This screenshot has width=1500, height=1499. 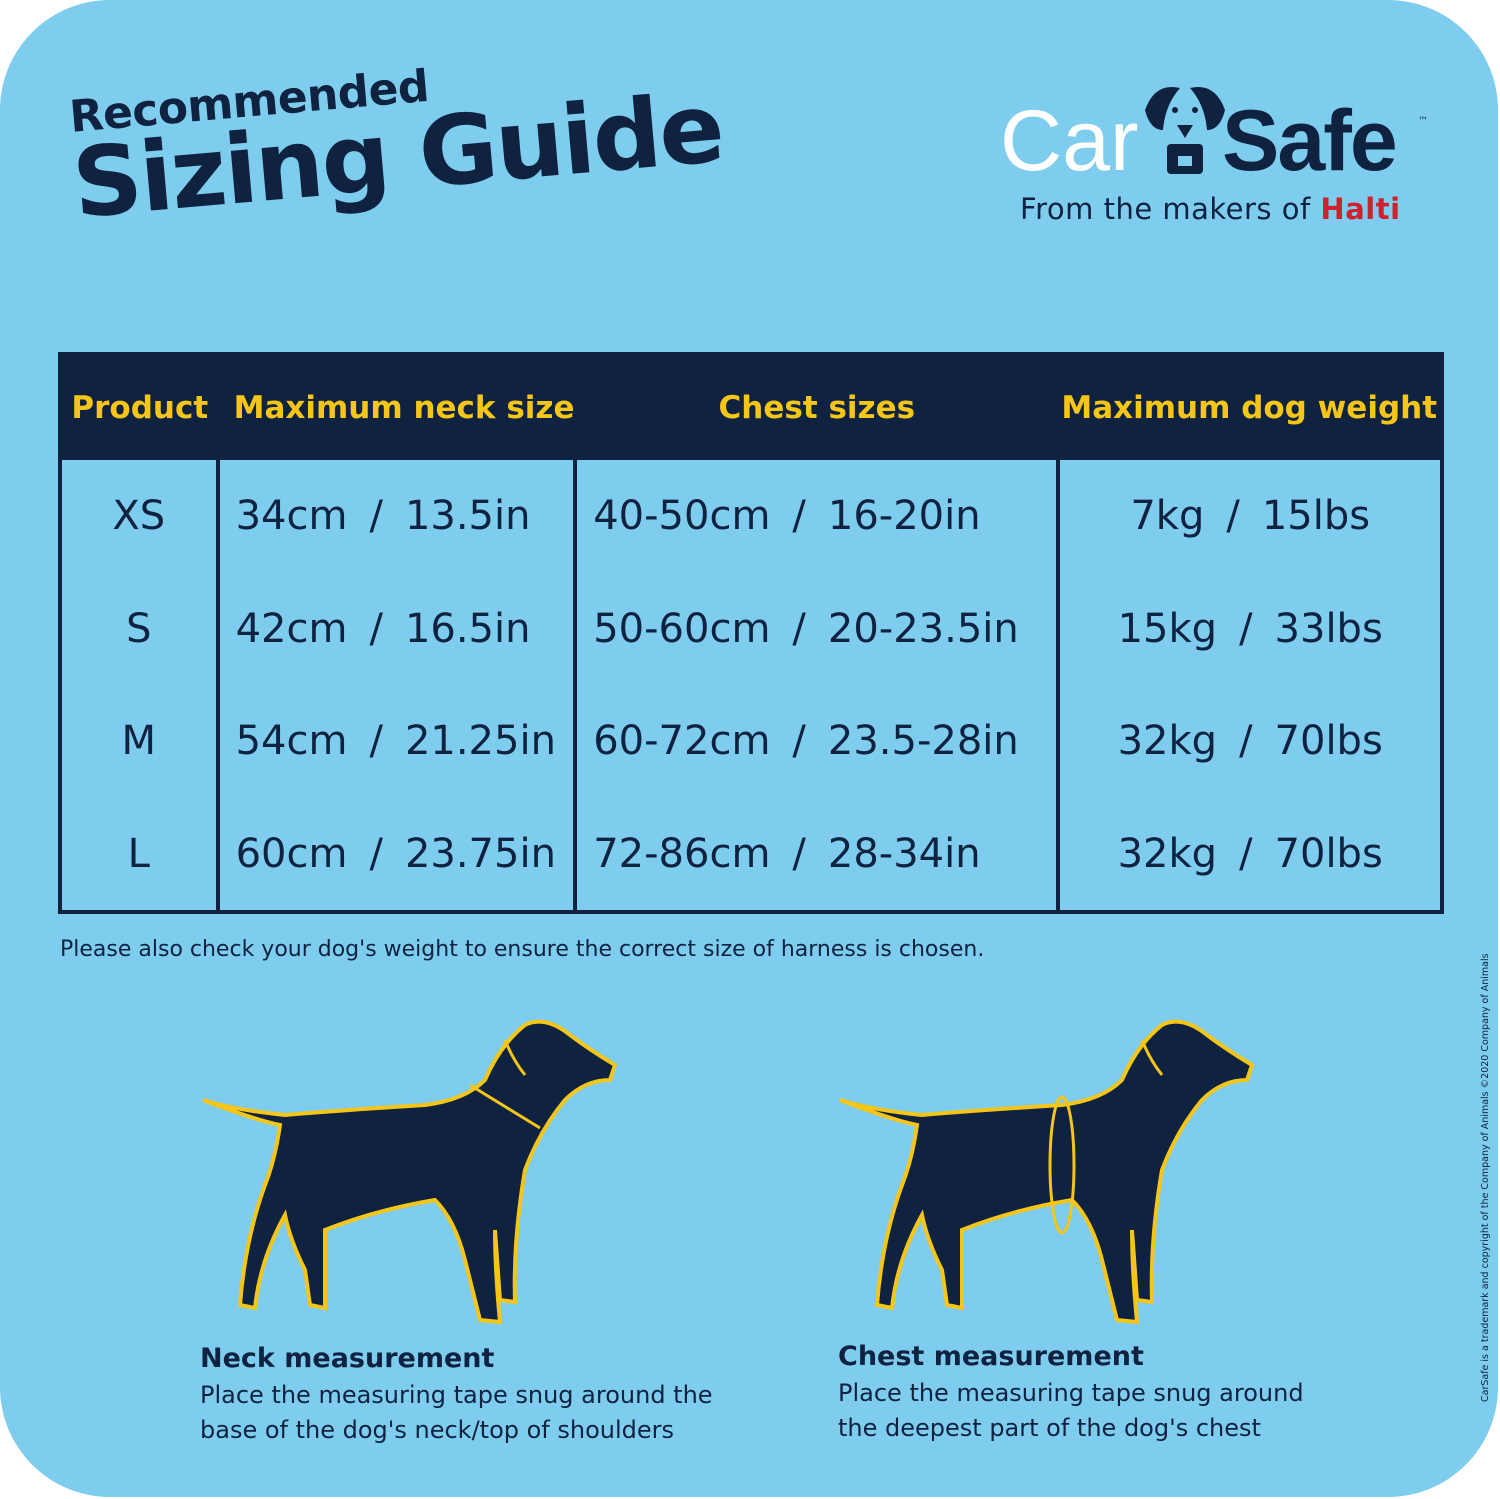 What do you see at coordinates (682, 853) in the screenshot?
I see `chest-size-metric: 72-86cm` at bounding box center [682, 853].